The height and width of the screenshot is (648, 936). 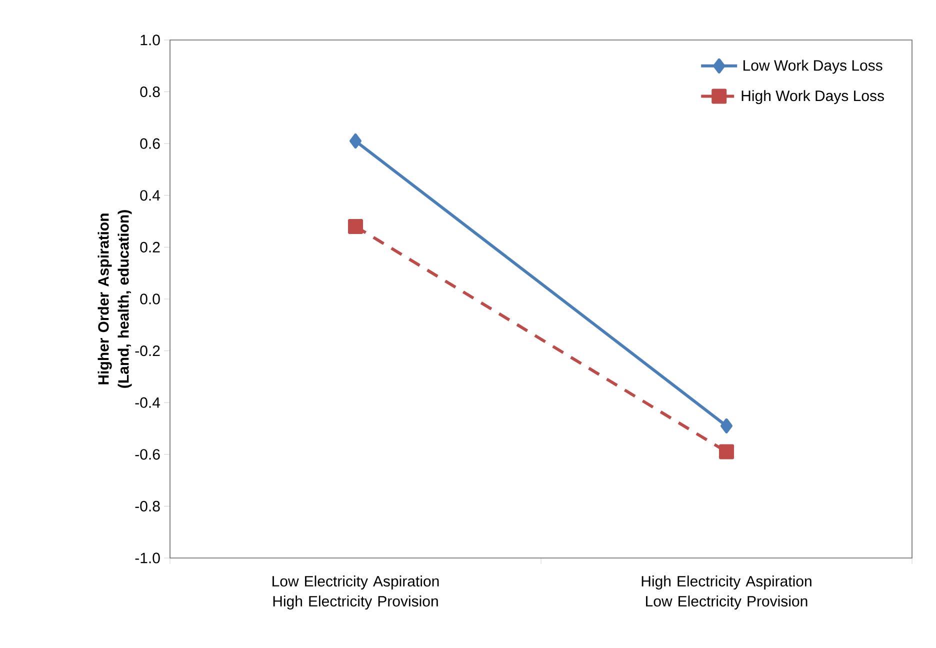 What do you see at coordinates (115, 299) in the screenshot?
I see `y-axis-title: Higher Order Aspiration (Land, health, education)` at bounding box center [115, 299].